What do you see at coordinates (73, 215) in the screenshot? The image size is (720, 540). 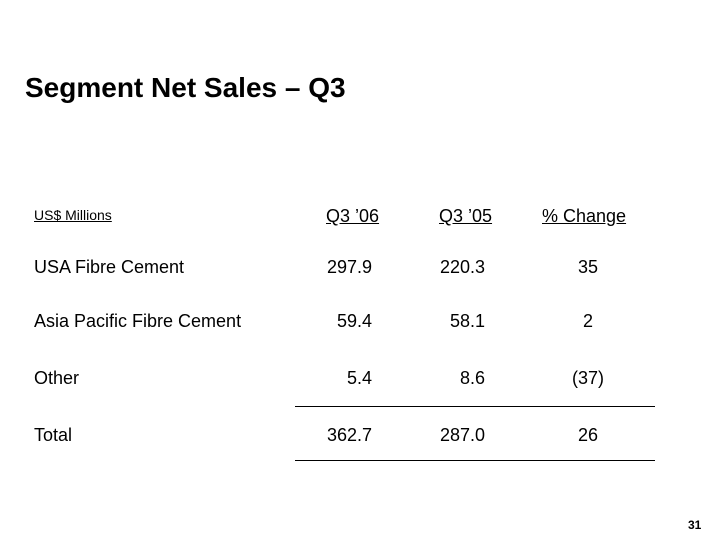 I see `units-label: US$ Millions` at bounding box center [73, 215].